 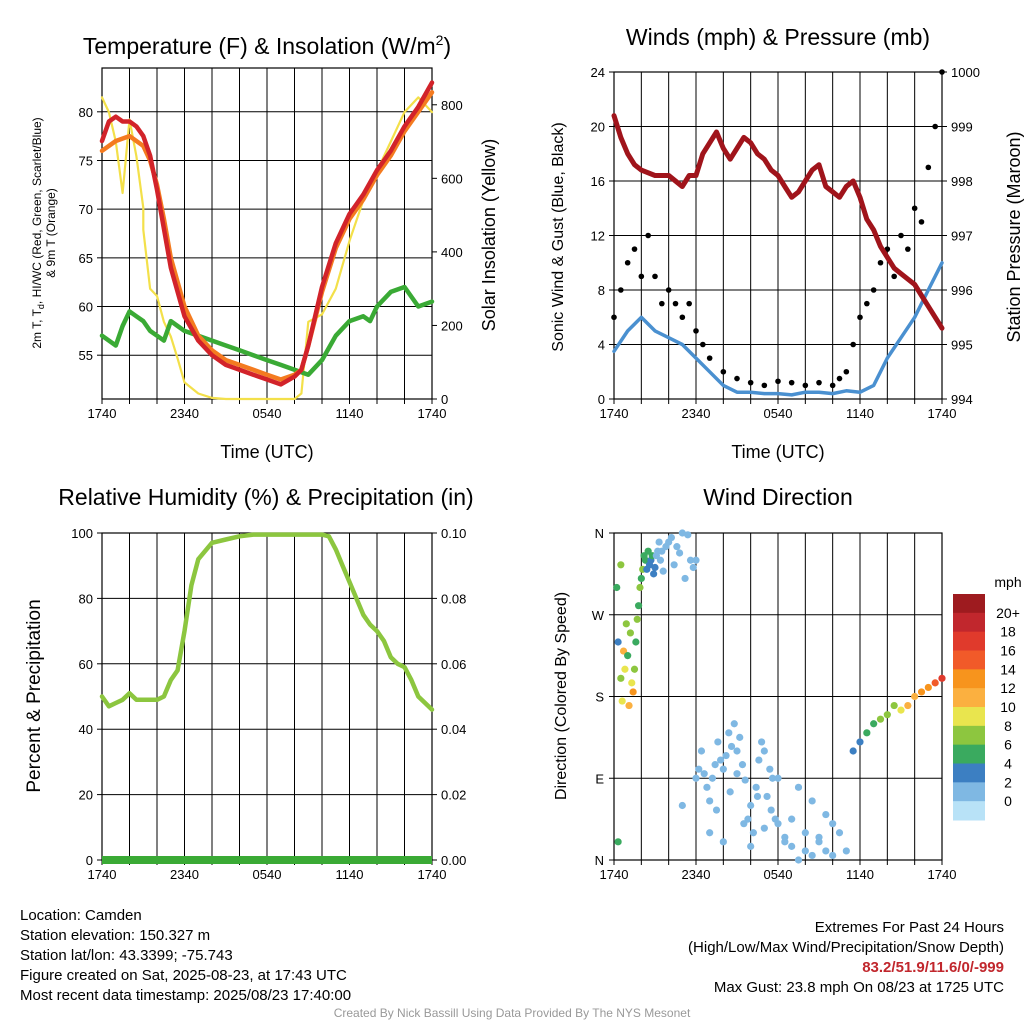 What do you see at coordinates (86, 112) in the screenshot?
I see `y-tick-label: 80` at bounding box center [86, 112].